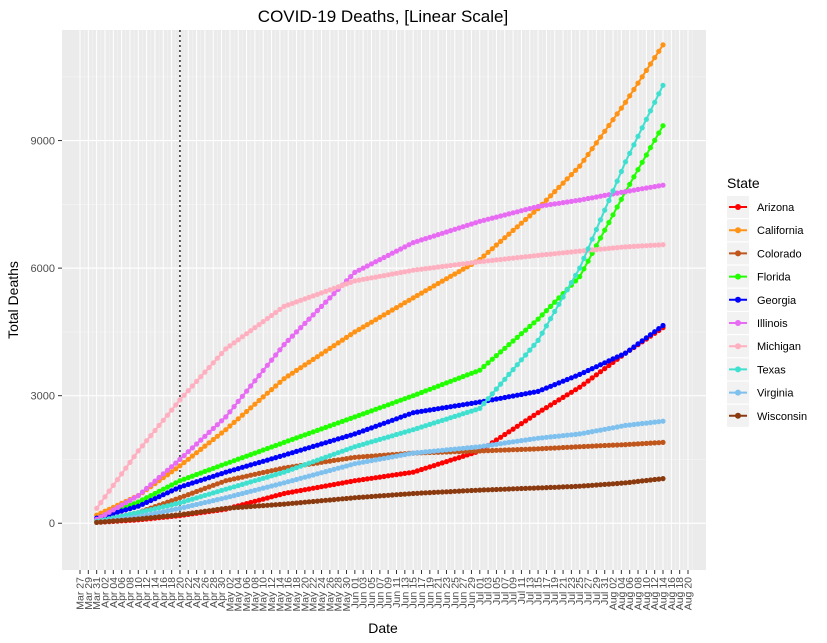 The height and width of the screenshot is (643, 827). I want to click on legend-key-point, so click(738, 276).